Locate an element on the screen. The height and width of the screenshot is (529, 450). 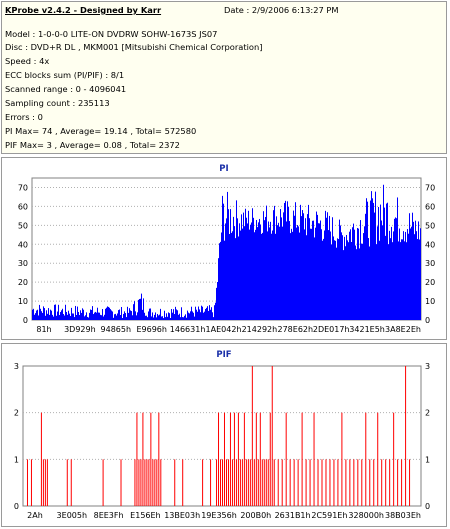
app-title: KProbe v2.4.2 - Designed by Karr is located at coordinates (83, 10).